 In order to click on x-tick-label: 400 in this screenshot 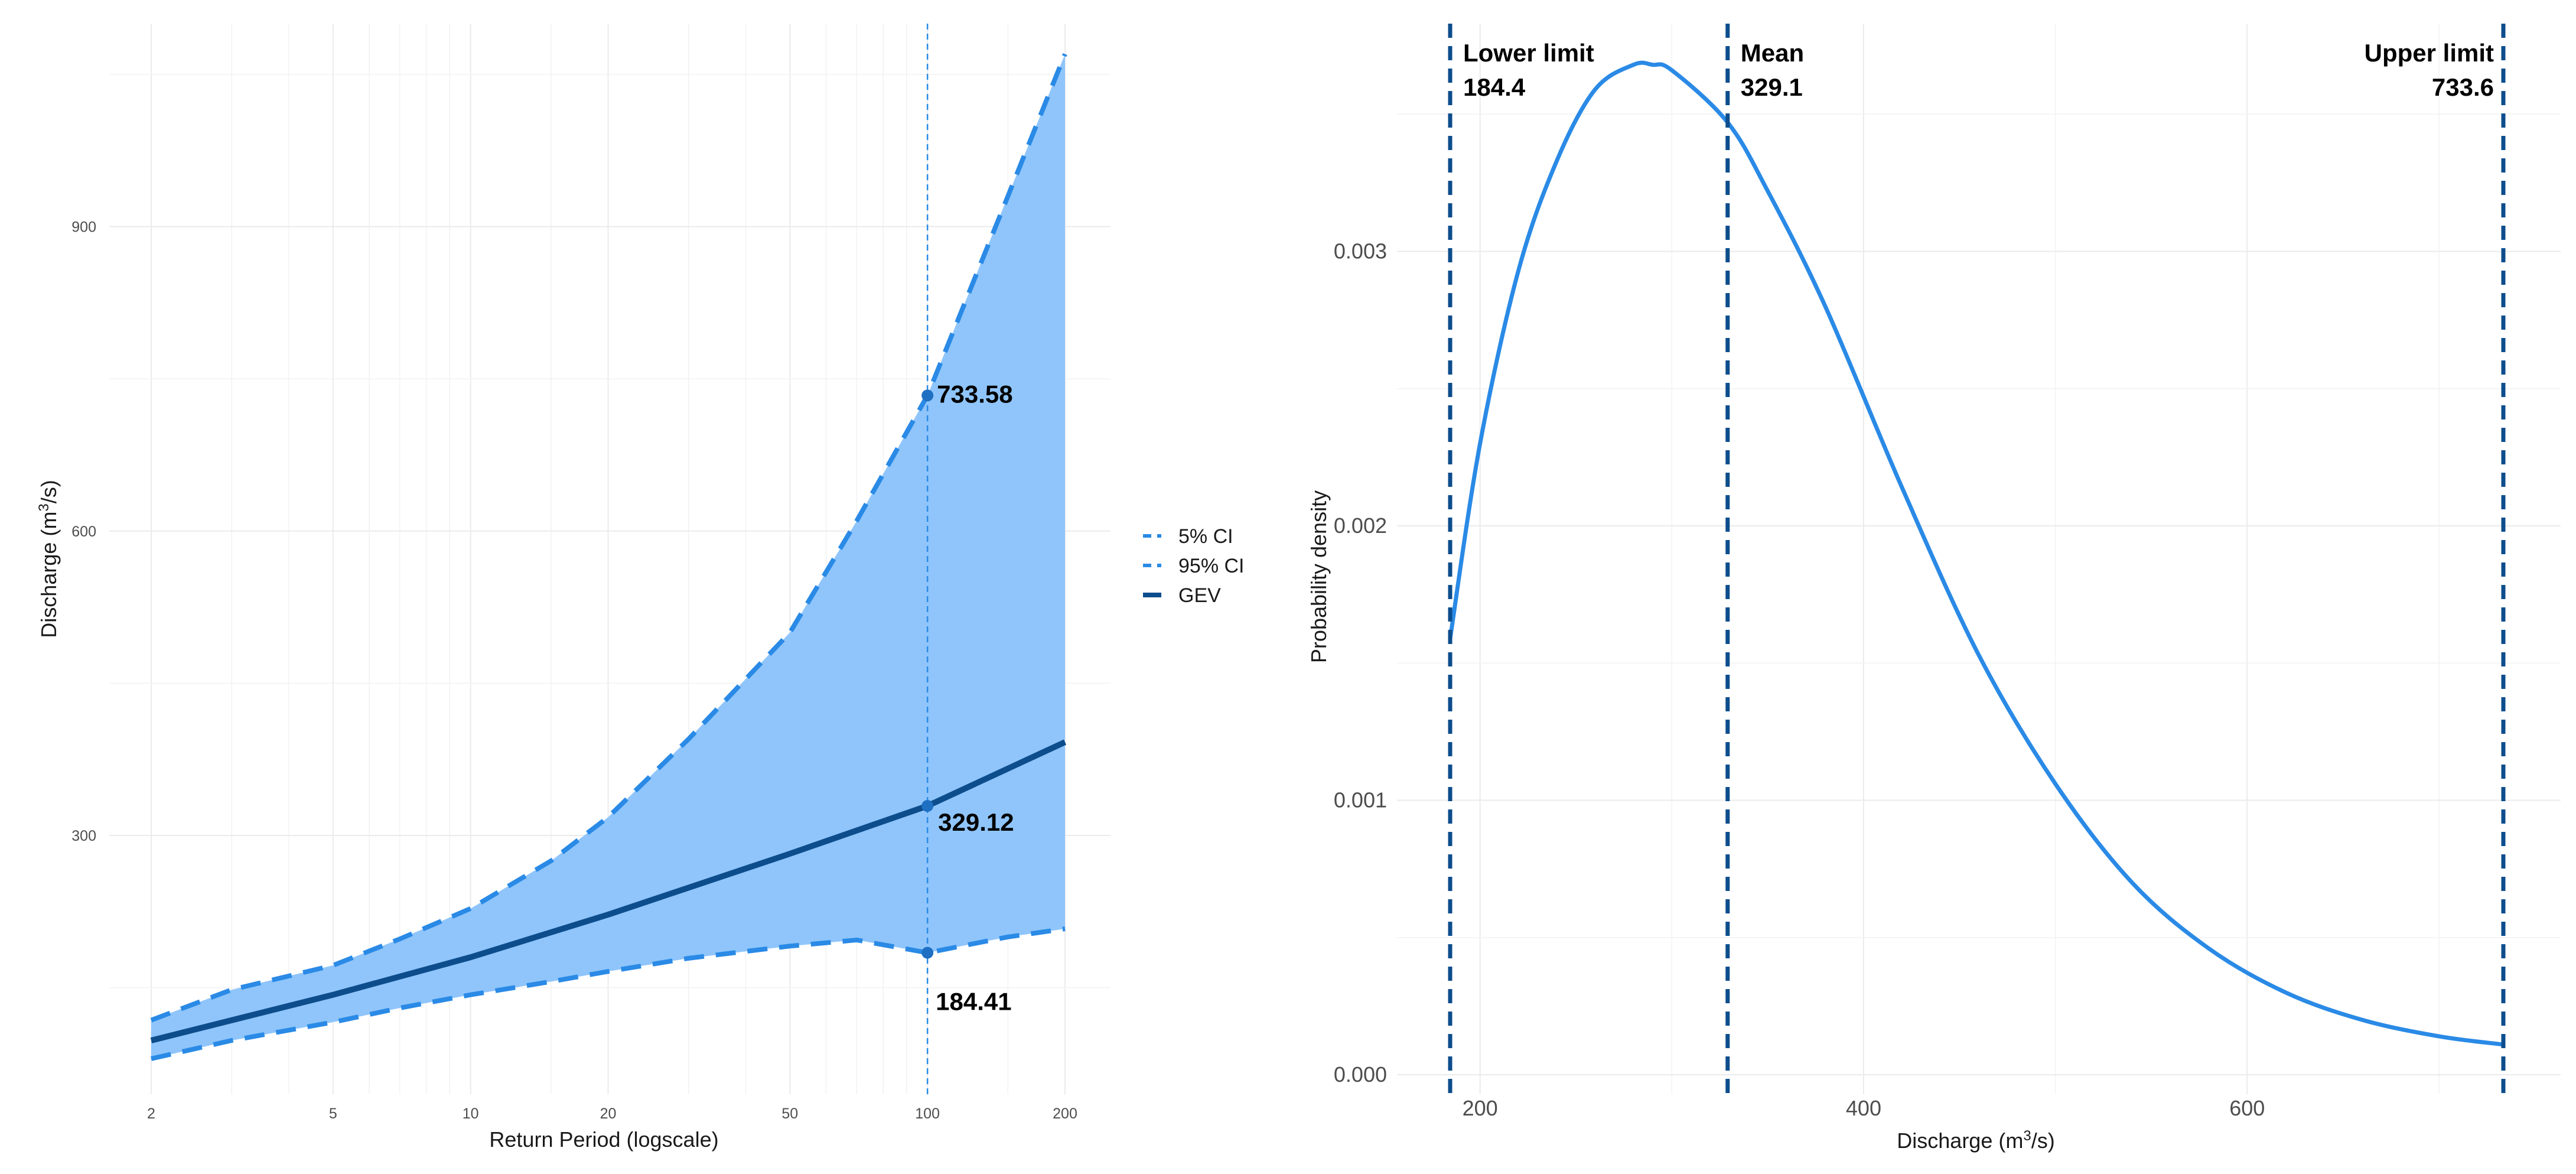, I will do `click(1863, 1108)`.